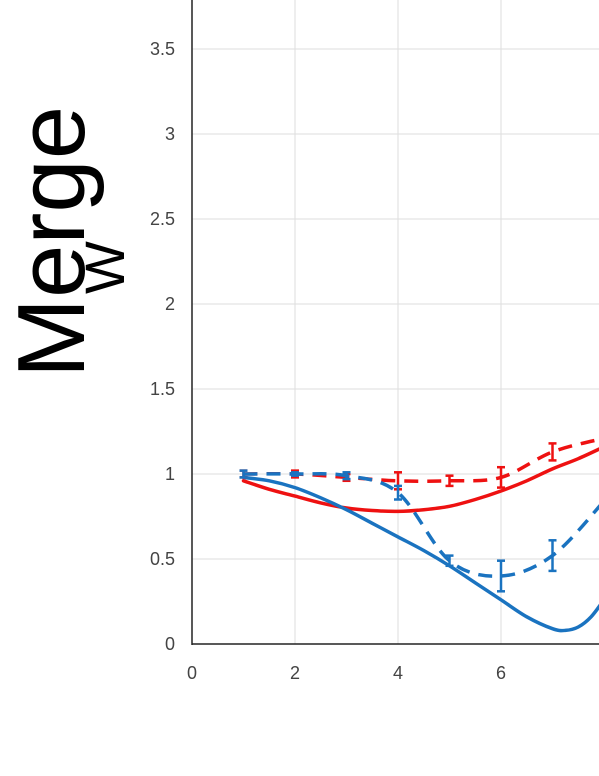 The width and height of the screenshot is (599, 776). I want to click on x-tick-label: 0, so click(192, 673).